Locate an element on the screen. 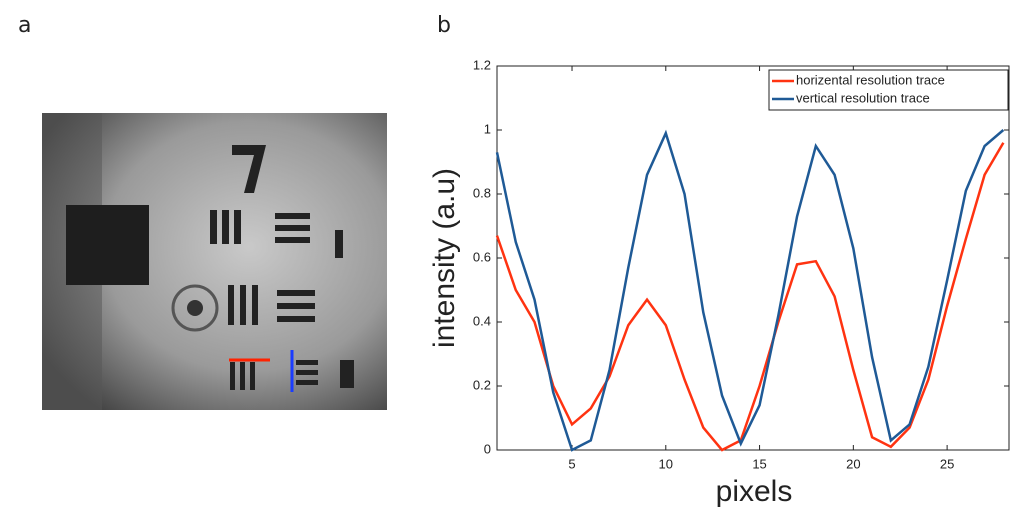 The width and height of the screenshot is (1011, 511). y-axis-label: intensity (a.u) is located at coordinates (444, 258).